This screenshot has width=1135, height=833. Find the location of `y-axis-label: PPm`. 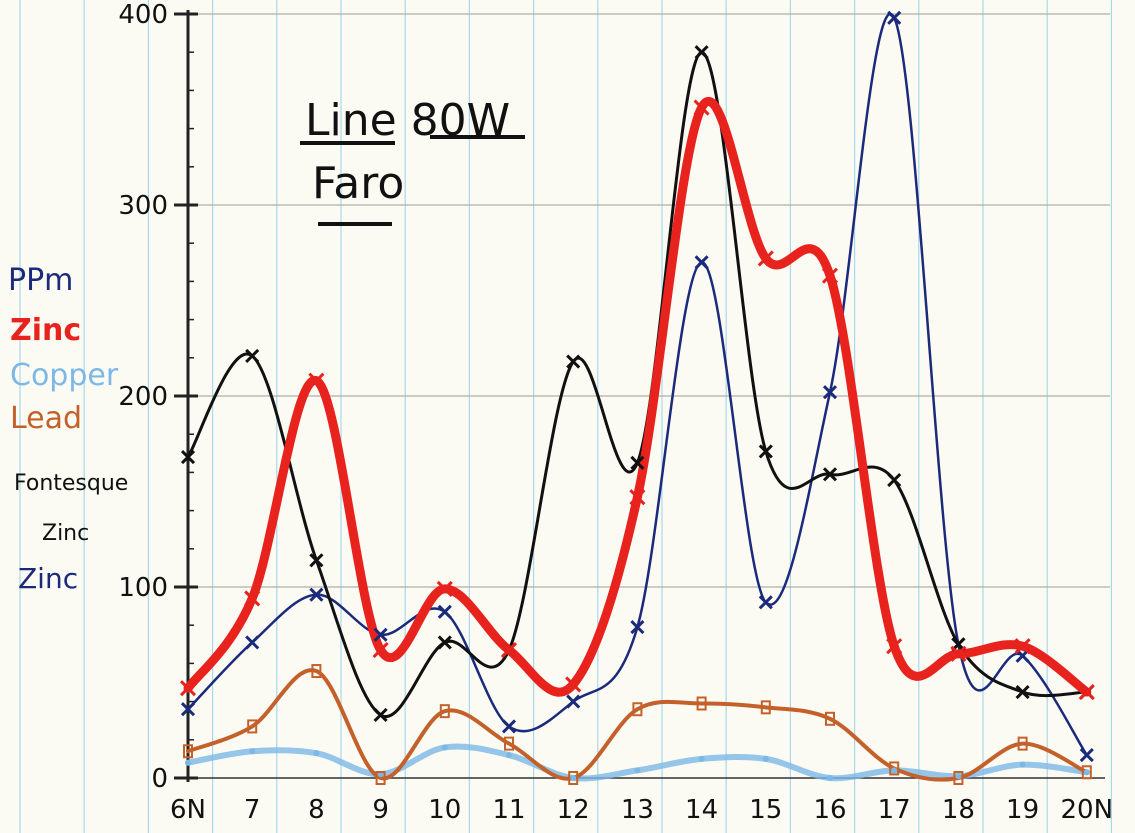

y-axis-label: PPm is located at coordinates (40, 280).